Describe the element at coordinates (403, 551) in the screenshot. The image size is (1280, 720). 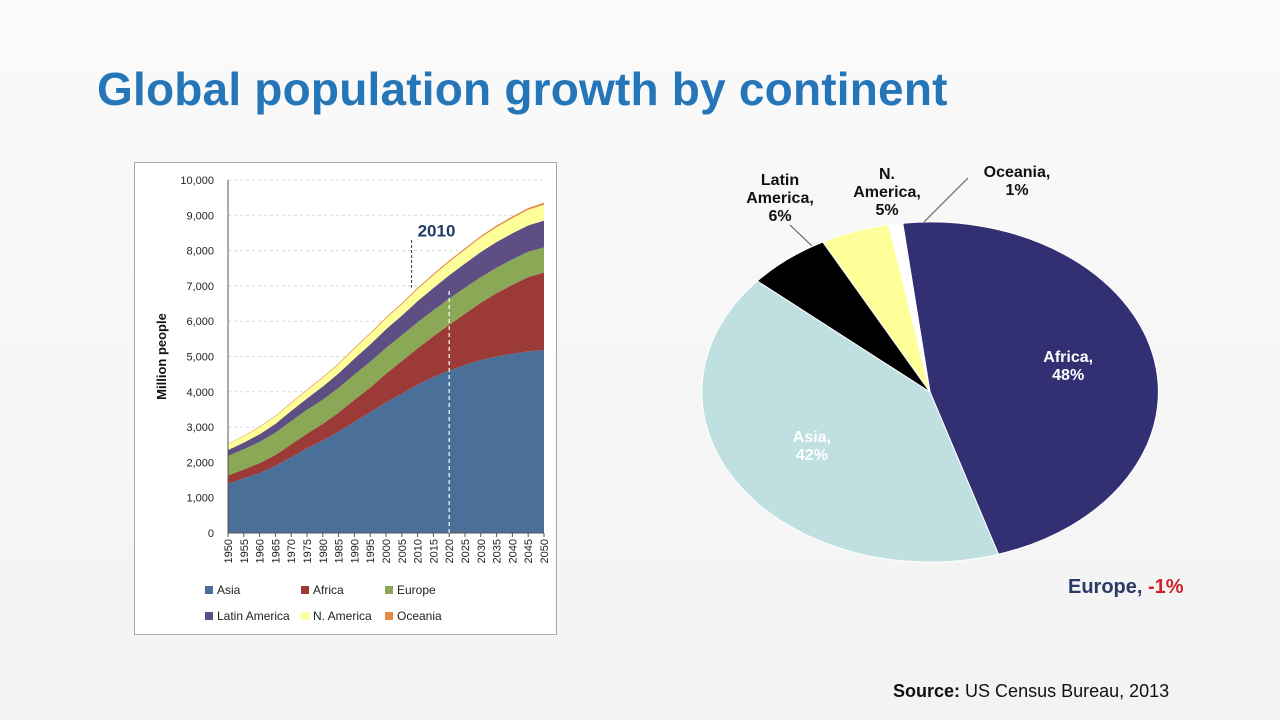
I see `x-tick-label: 2005` at that location.